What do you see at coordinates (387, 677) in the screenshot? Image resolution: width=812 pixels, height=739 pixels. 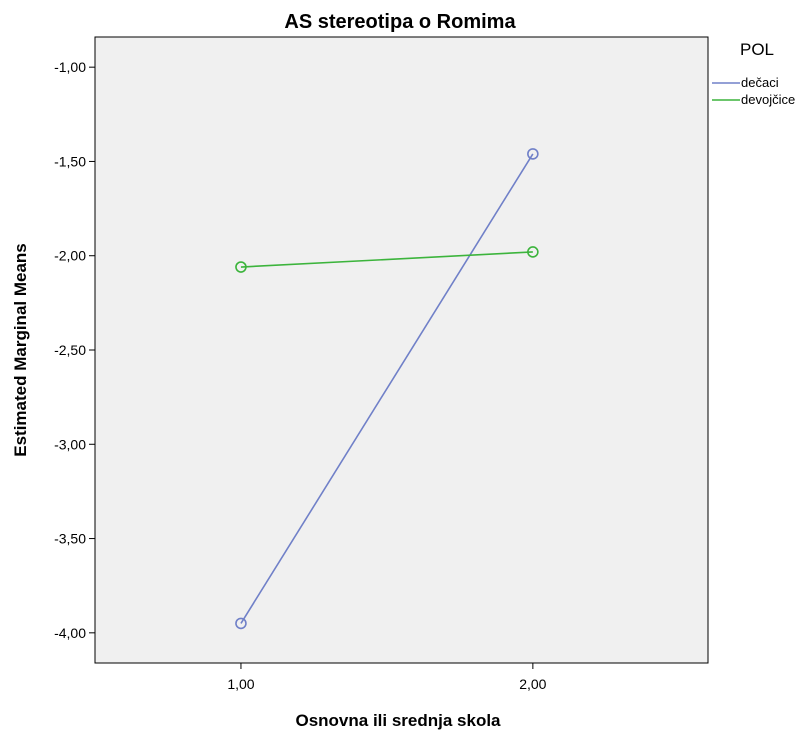 I see `x-axis: 1,00 2,00` at bounding box center [387, 677].